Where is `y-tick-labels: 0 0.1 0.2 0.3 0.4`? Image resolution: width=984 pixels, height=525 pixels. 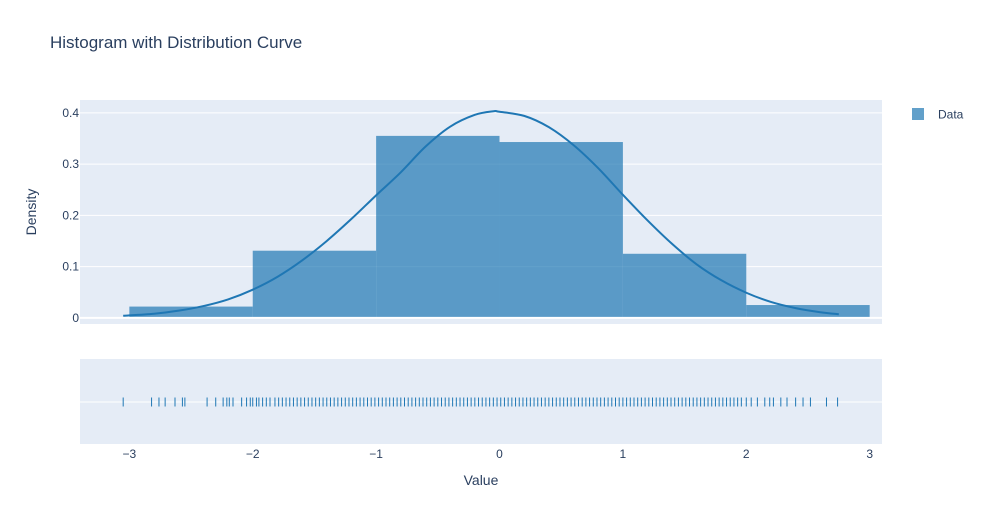
y-tick-labels: 0 0.1 0.2 0.3 0.4 is located at coordinates (70, 215).